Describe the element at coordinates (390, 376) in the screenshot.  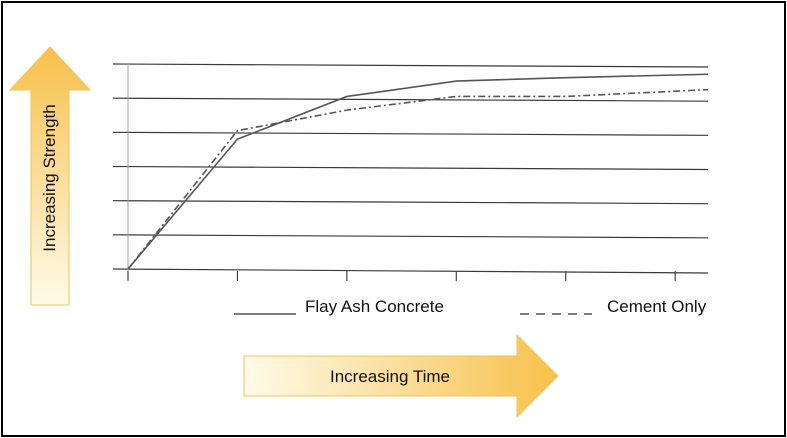
I see `x-axis-label: Increasing Time` at that location.